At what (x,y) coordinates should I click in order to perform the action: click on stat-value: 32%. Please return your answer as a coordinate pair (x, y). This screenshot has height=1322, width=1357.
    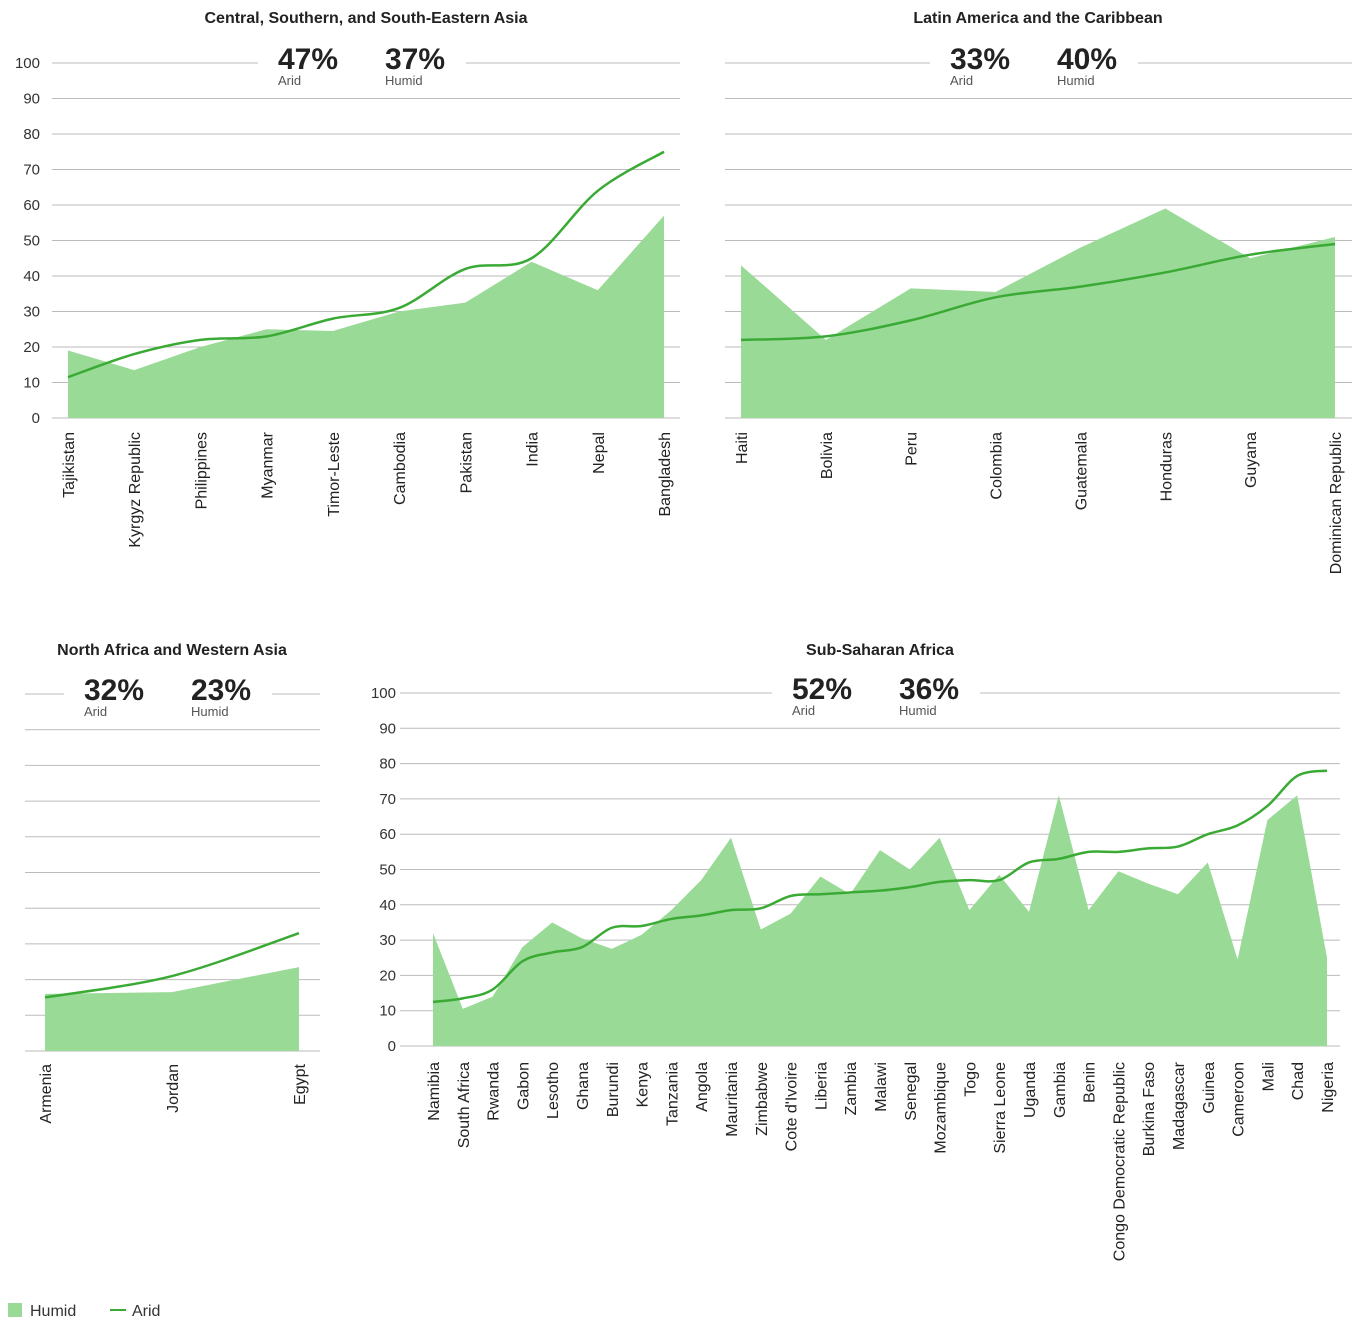
    Looking at the image, I should click on (114, 690).